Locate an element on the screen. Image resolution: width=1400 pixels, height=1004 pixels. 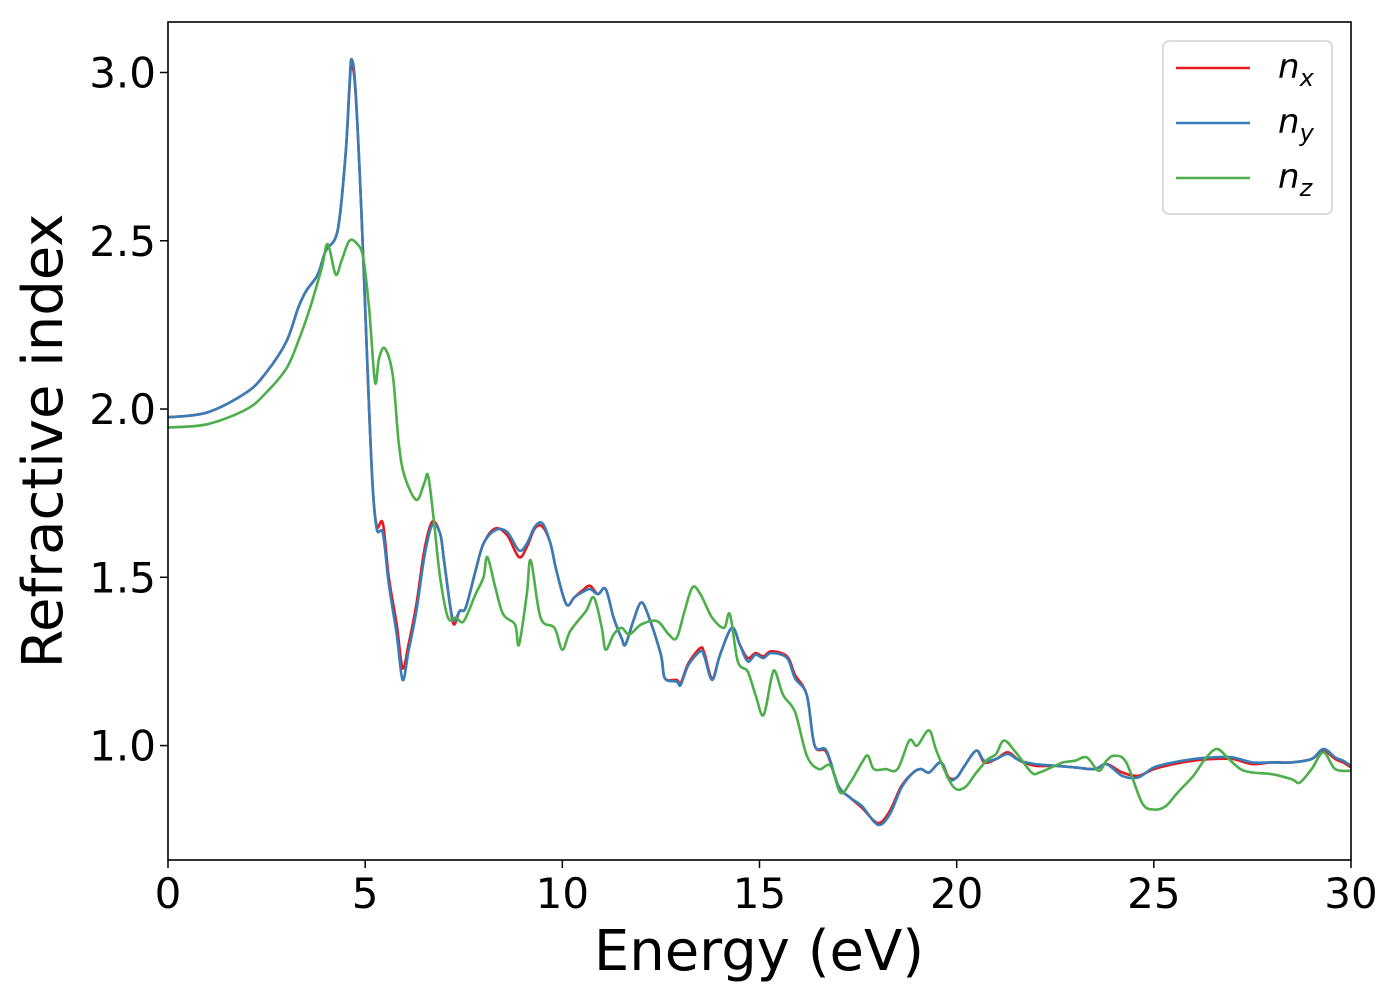
legend: nx ny nz is located at coordinates (1247, 127).